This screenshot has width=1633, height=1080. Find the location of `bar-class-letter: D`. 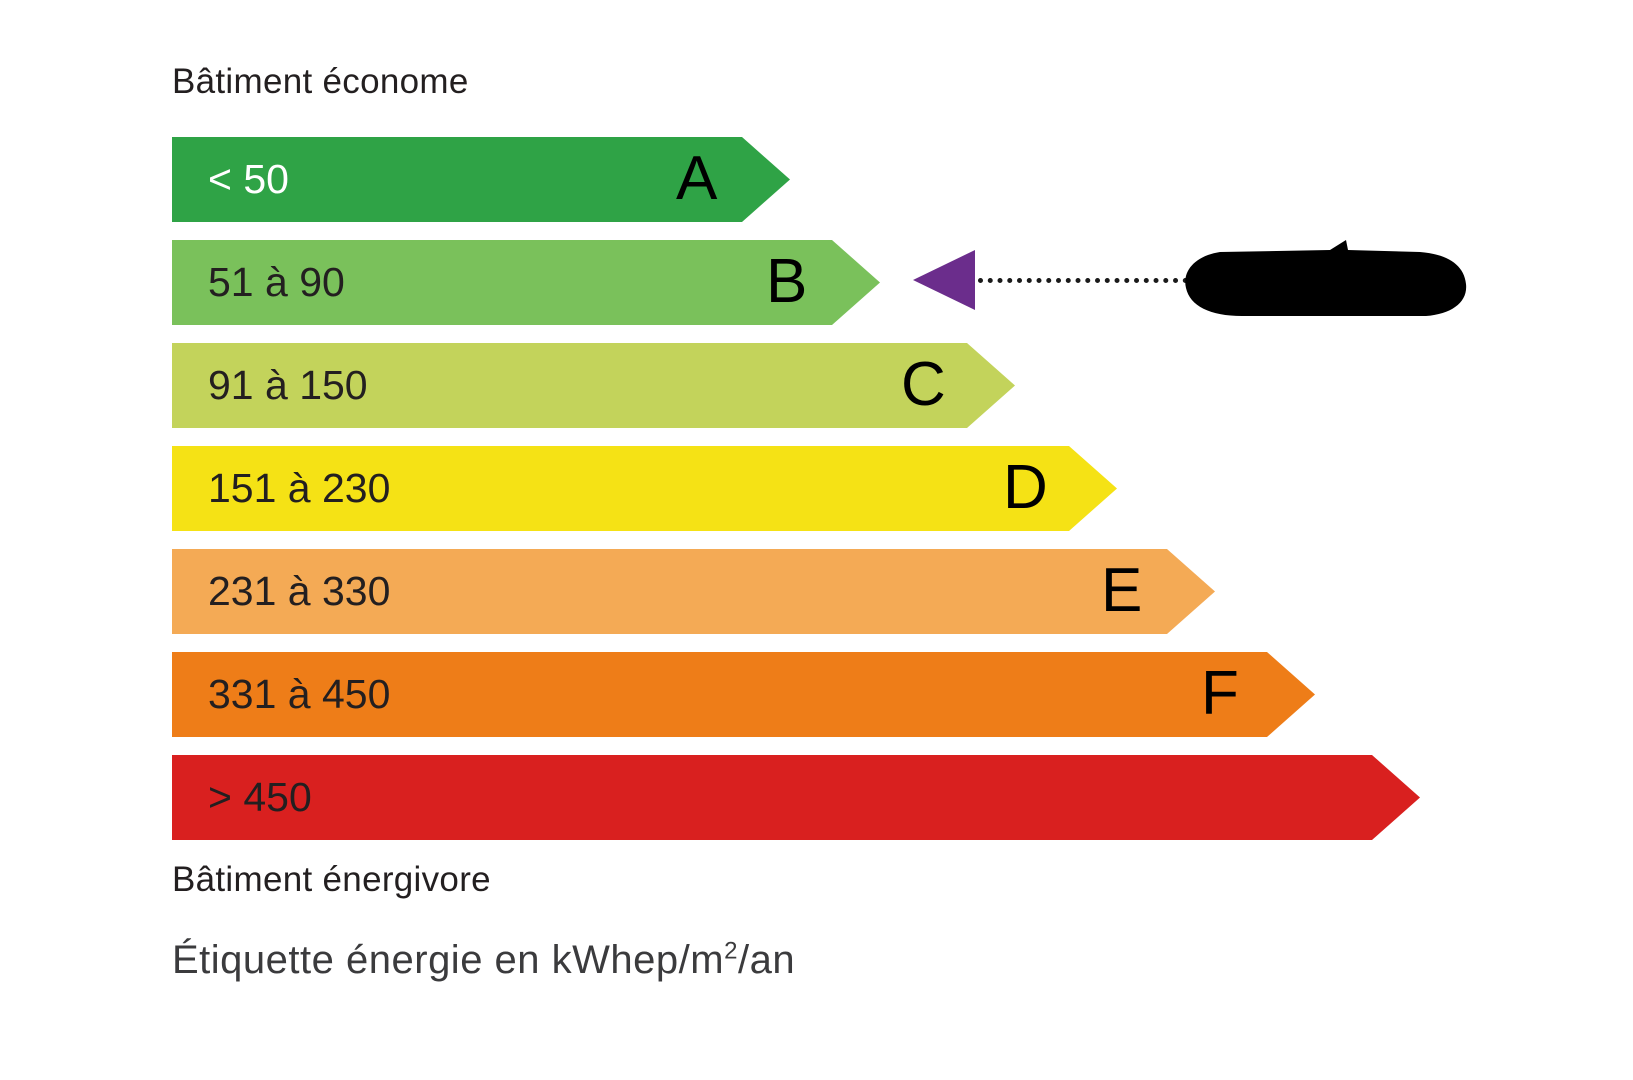

bar-class-letter: D is located at coordinates (1025, 487).